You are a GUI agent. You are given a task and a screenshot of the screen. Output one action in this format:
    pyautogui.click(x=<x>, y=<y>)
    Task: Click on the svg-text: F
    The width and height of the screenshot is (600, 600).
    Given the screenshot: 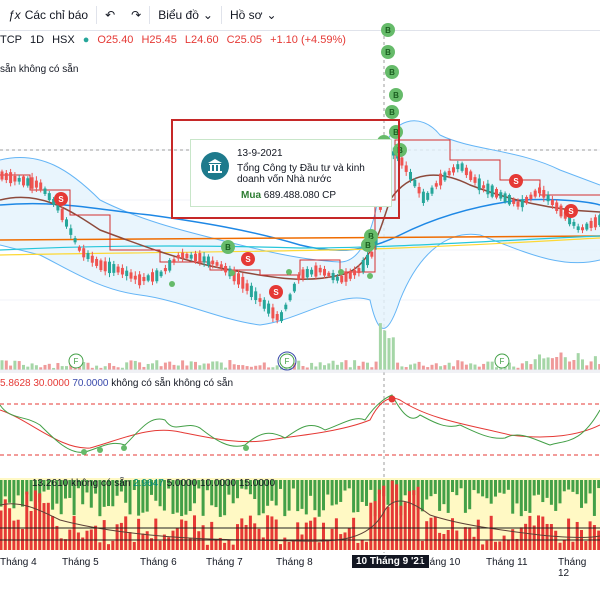 What is the action you would take?
    pyautogui.click(x=502, y=361)
    